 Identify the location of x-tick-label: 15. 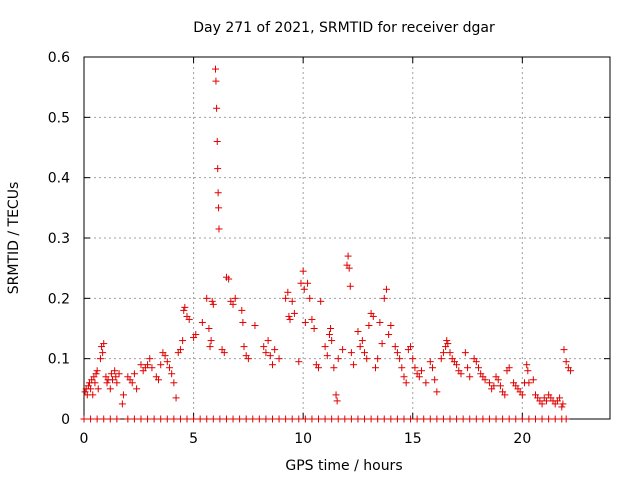
(413, 439).